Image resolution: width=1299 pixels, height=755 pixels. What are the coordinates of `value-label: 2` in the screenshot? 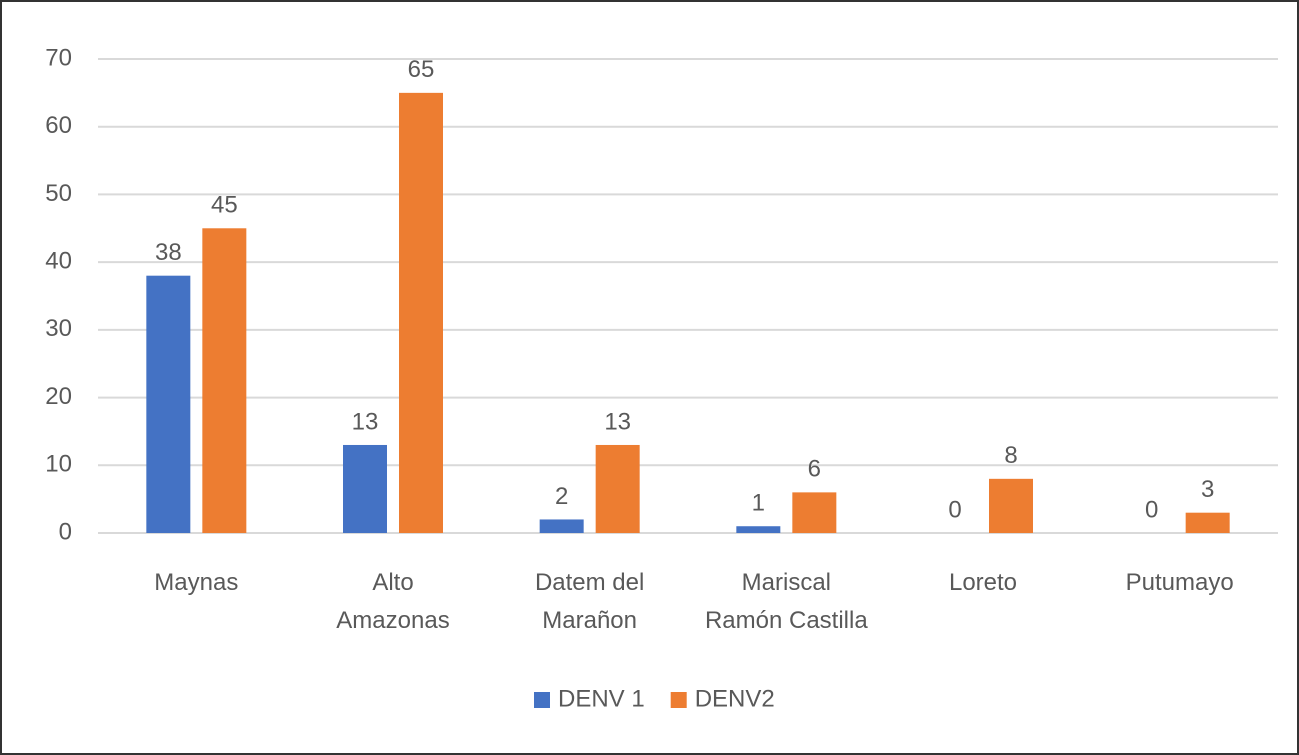 It's located at (561, 496).